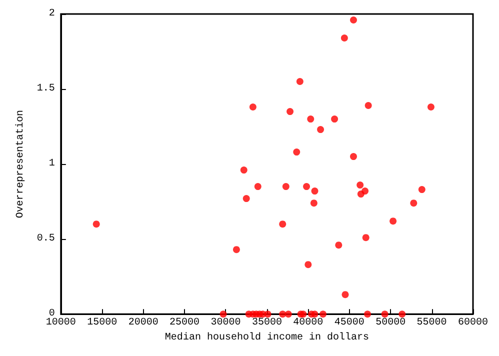  Describe the element at coordinates (45, 239) in the screenshot. I see `y-tick-label: 0.5` at that location.